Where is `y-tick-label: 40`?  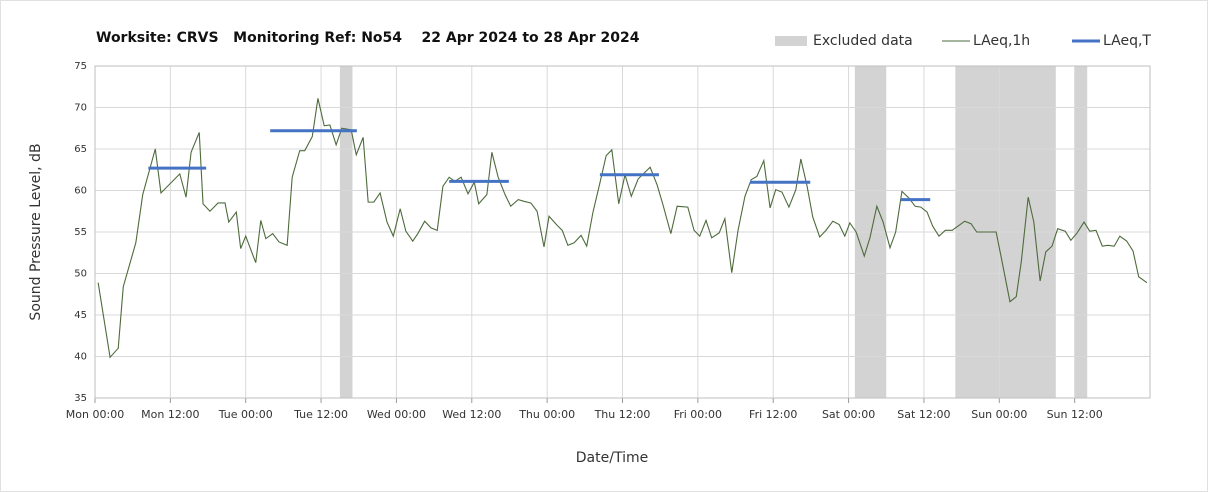 y-tick-label: 40 is located at coordinates (80, 357).